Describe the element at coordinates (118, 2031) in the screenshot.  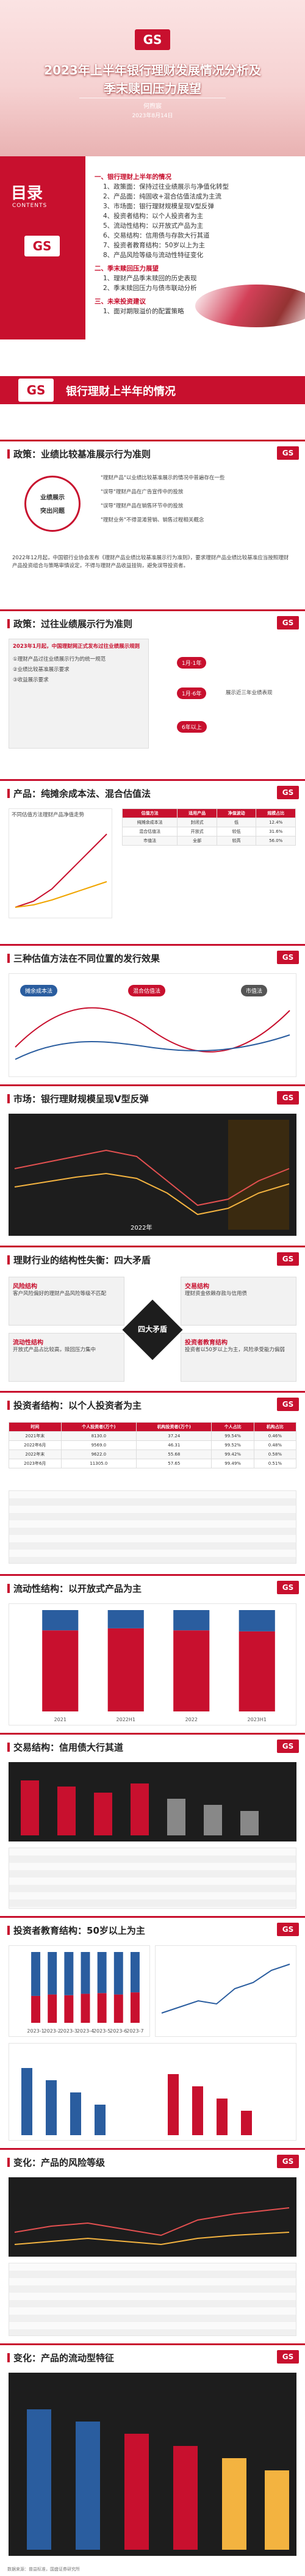
I see `tick-label: 2023-6` at that location.